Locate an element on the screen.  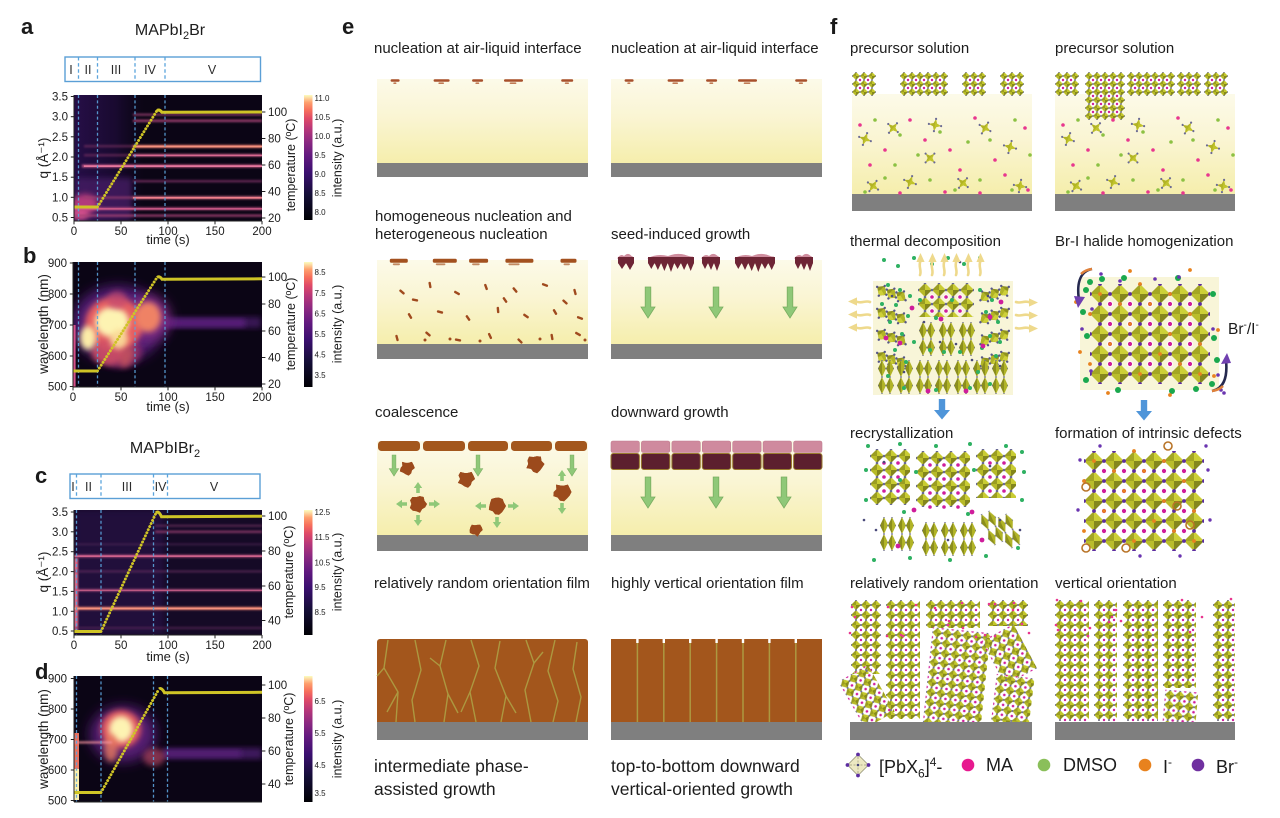
svg-text: 11.0 is located at coordinates (323, 98).